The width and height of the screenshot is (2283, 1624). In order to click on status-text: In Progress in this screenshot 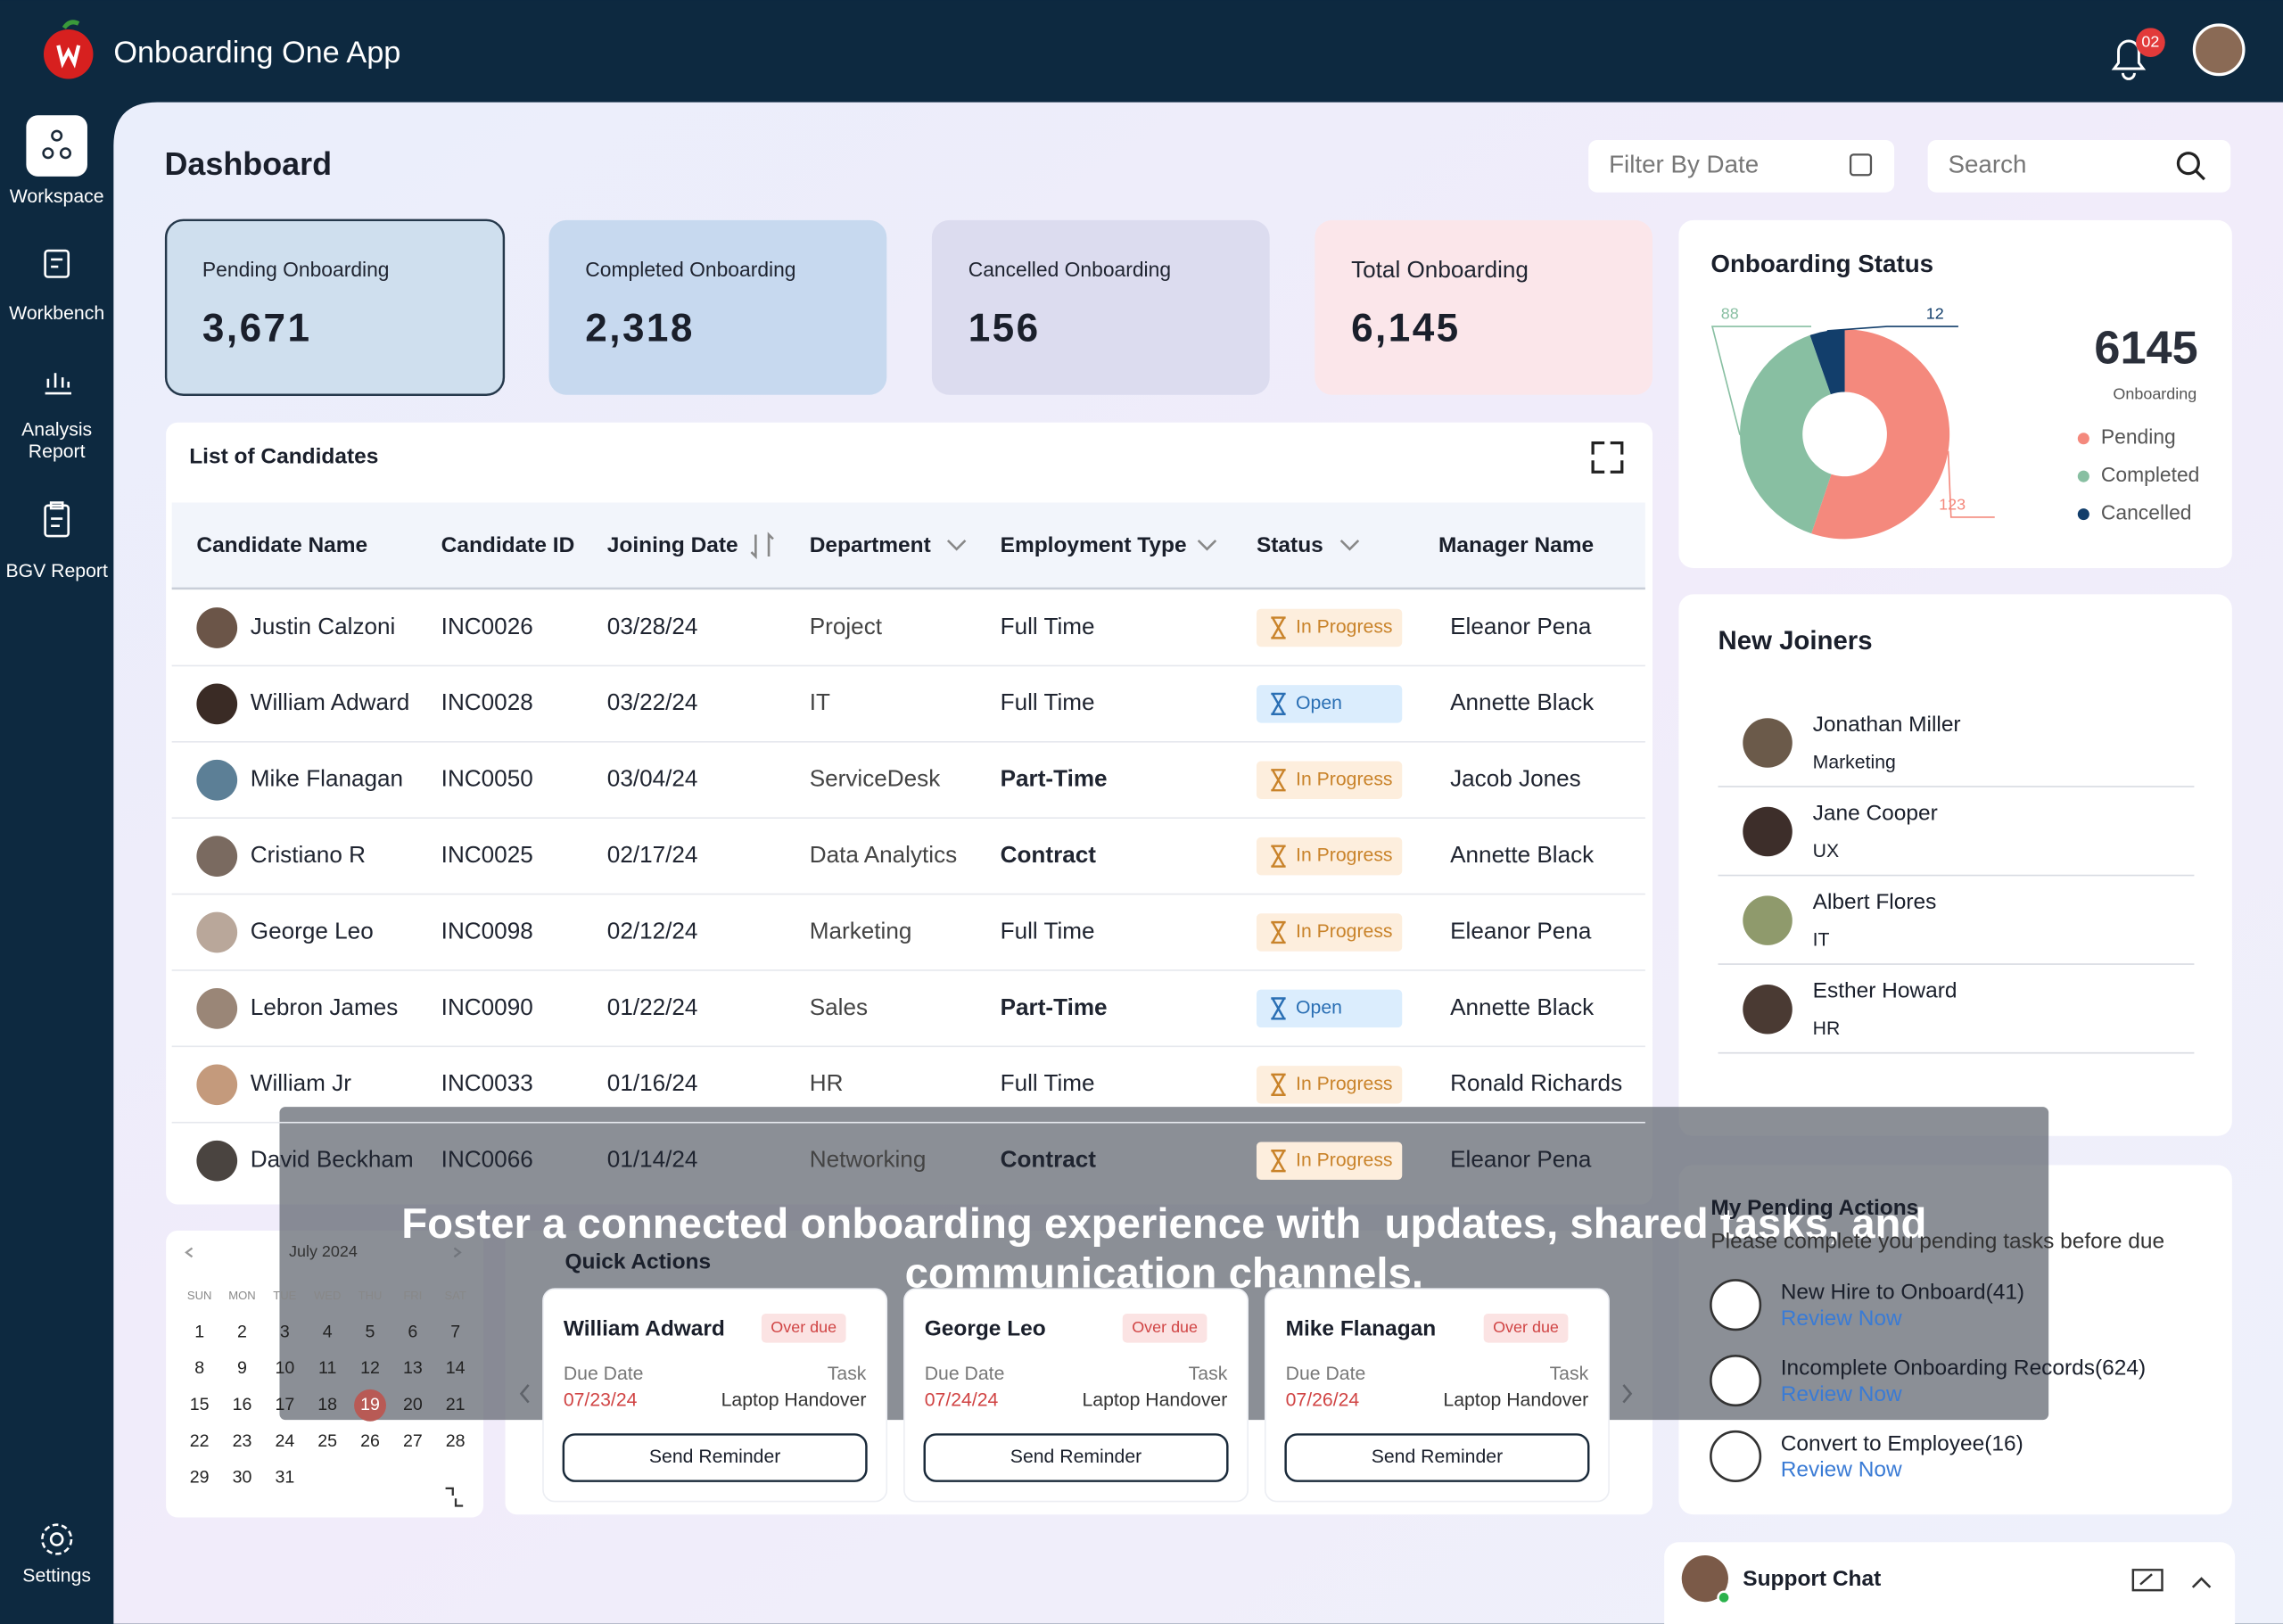, I will do `click(1344, 855)`.